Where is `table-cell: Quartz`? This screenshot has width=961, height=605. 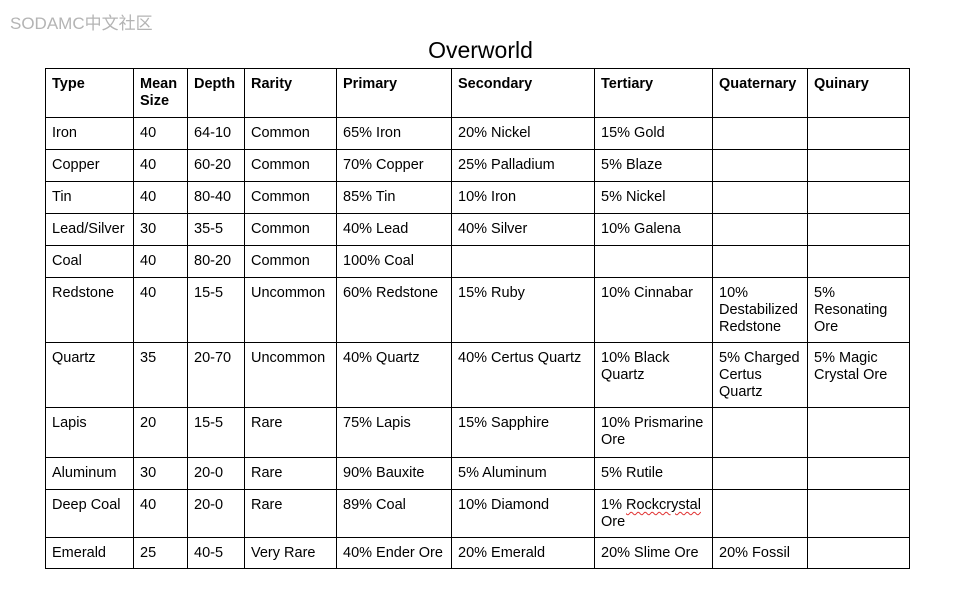
table-cell: Quartz is located at coordinates (89, 375).